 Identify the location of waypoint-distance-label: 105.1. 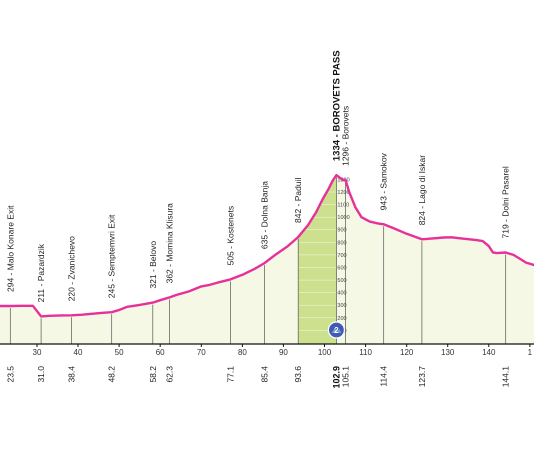
(346, 377).